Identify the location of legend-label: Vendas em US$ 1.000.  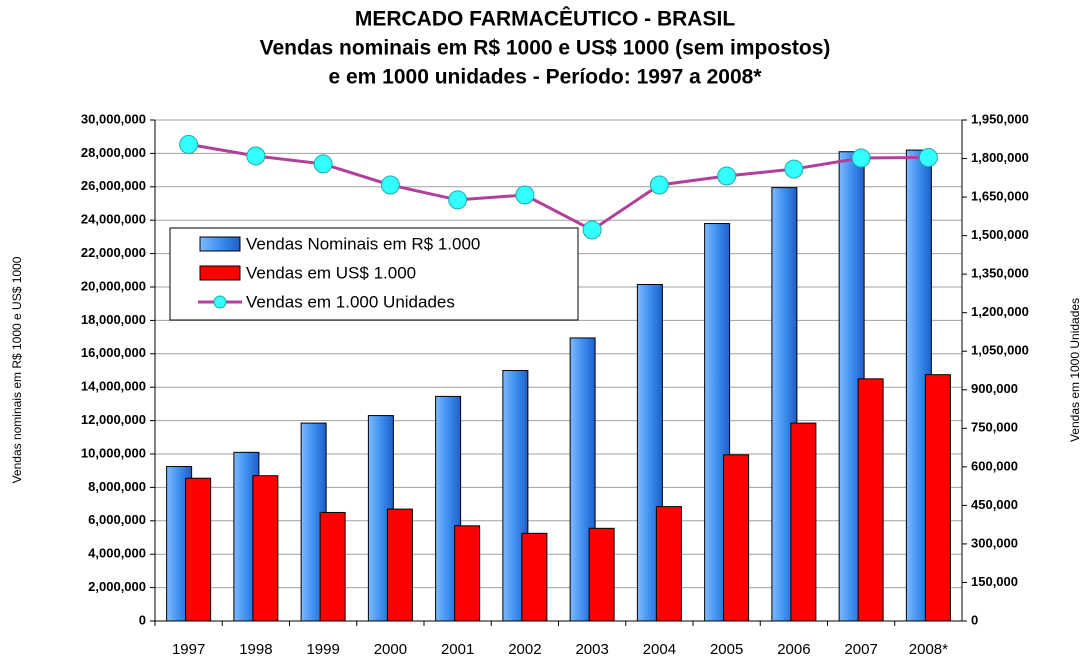
(331, 272).